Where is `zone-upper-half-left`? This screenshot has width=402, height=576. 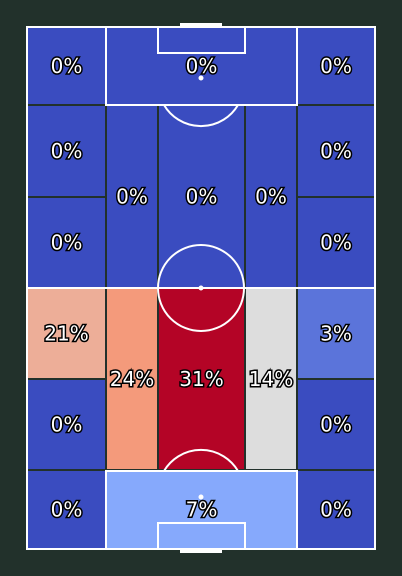
zone-upper-half-left is located at coordinates (132, 196).